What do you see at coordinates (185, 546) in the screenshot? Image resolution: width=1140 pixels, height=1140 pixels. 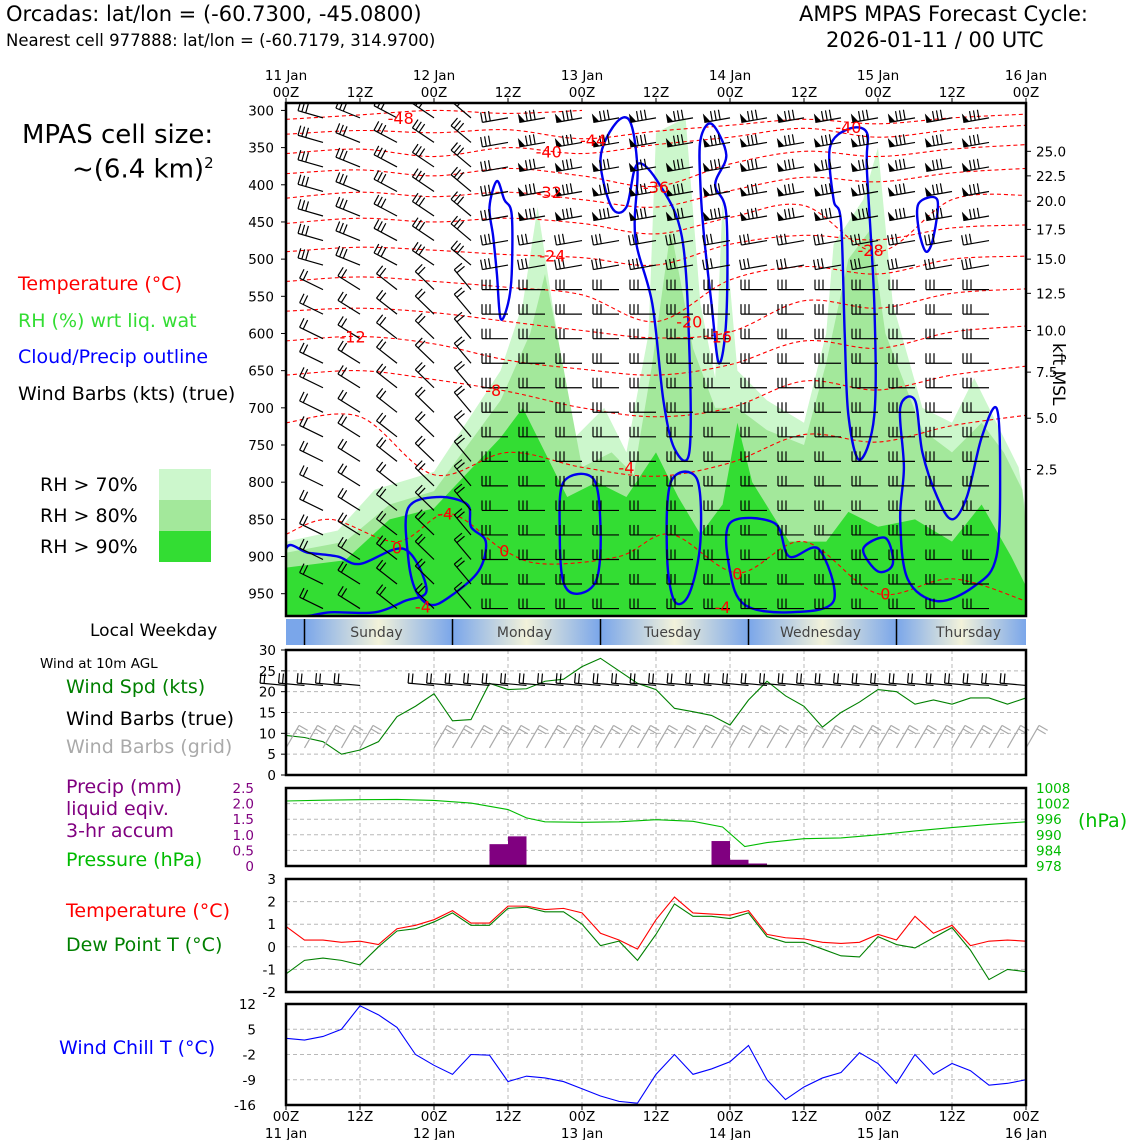 I see `legend-rh90-swatch` at bounding box center [185, 546].